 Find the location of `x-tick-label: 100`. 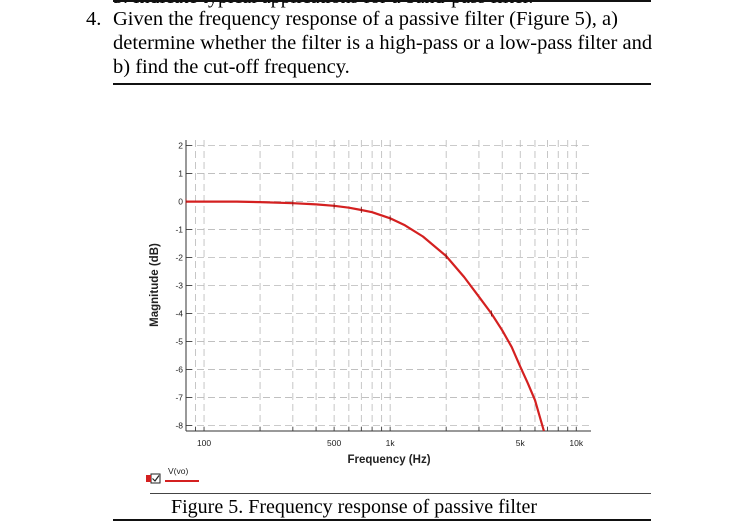

x-tick-label: 100 is located at coordinates (204, 443).